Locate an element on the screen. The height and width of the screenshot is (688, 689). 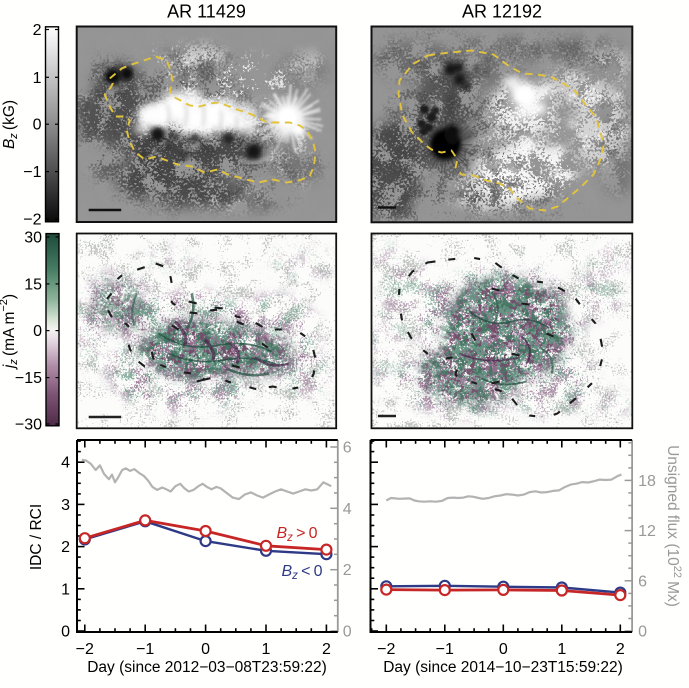
svg-text: 12 is located at coordinates (647, 531).